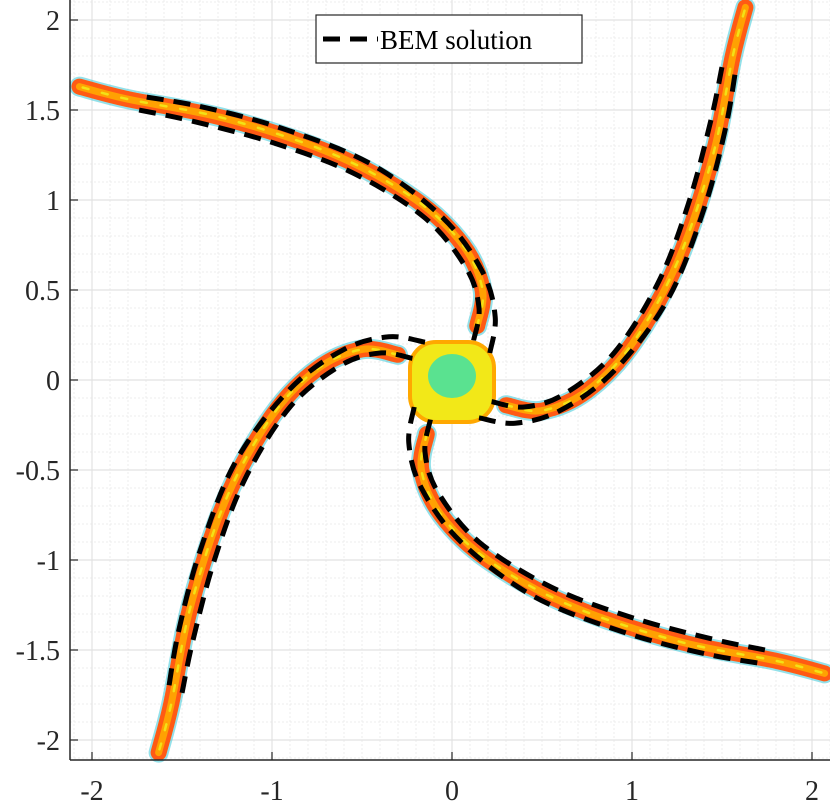 Image resolution: width=830 pixels, height=807 pixels. I want to click on y-tick-label: 0.5, so click(42, 291).